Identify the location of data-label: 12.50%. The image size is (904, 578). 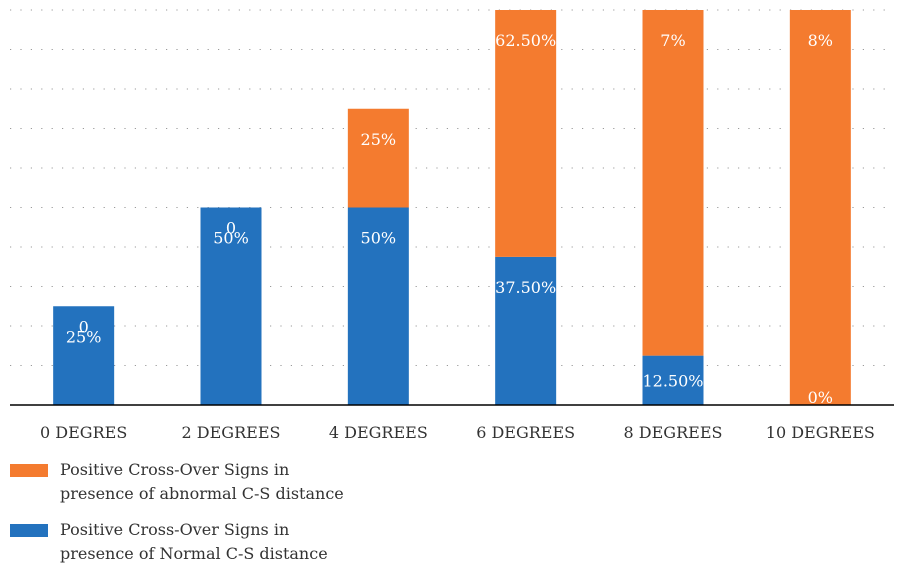
(672, 380).